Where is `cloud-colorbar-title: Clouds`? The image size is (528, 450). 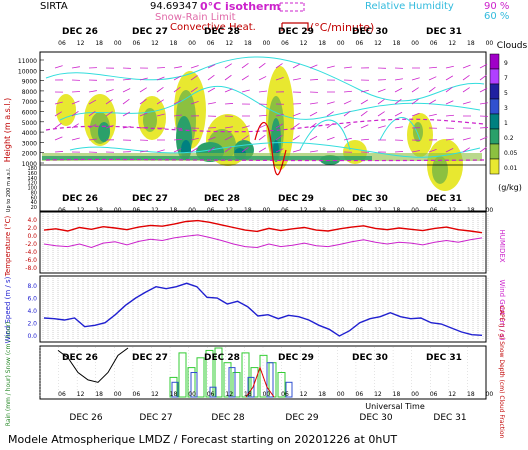 cloud-colorbar-title: Clouds is located at coordinates (512, 46).